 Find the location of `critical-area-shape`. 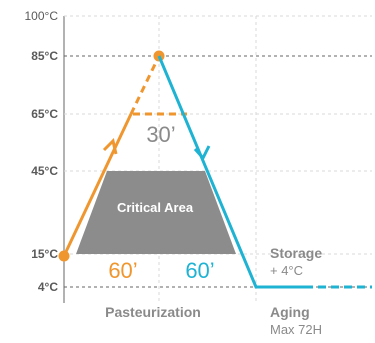

critical-area-shape is located at coordinates (156, 212).